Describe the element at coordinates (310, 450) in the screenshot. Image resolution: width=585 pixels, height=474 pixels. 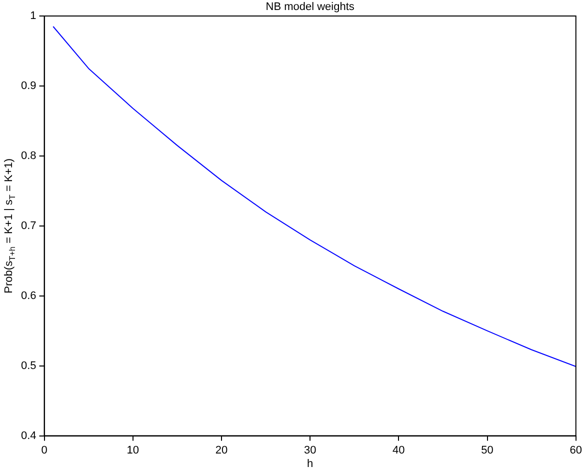
I see `x-tick-label: 30` at that location.